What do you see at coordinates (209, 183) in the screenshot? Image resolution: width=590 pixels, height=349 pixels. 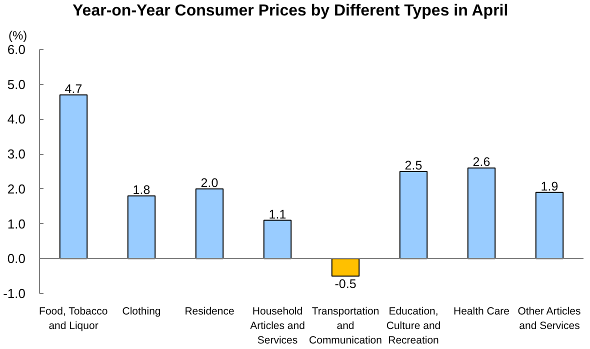 I see `data-label: 2.0` at bounding box center [209, 183].